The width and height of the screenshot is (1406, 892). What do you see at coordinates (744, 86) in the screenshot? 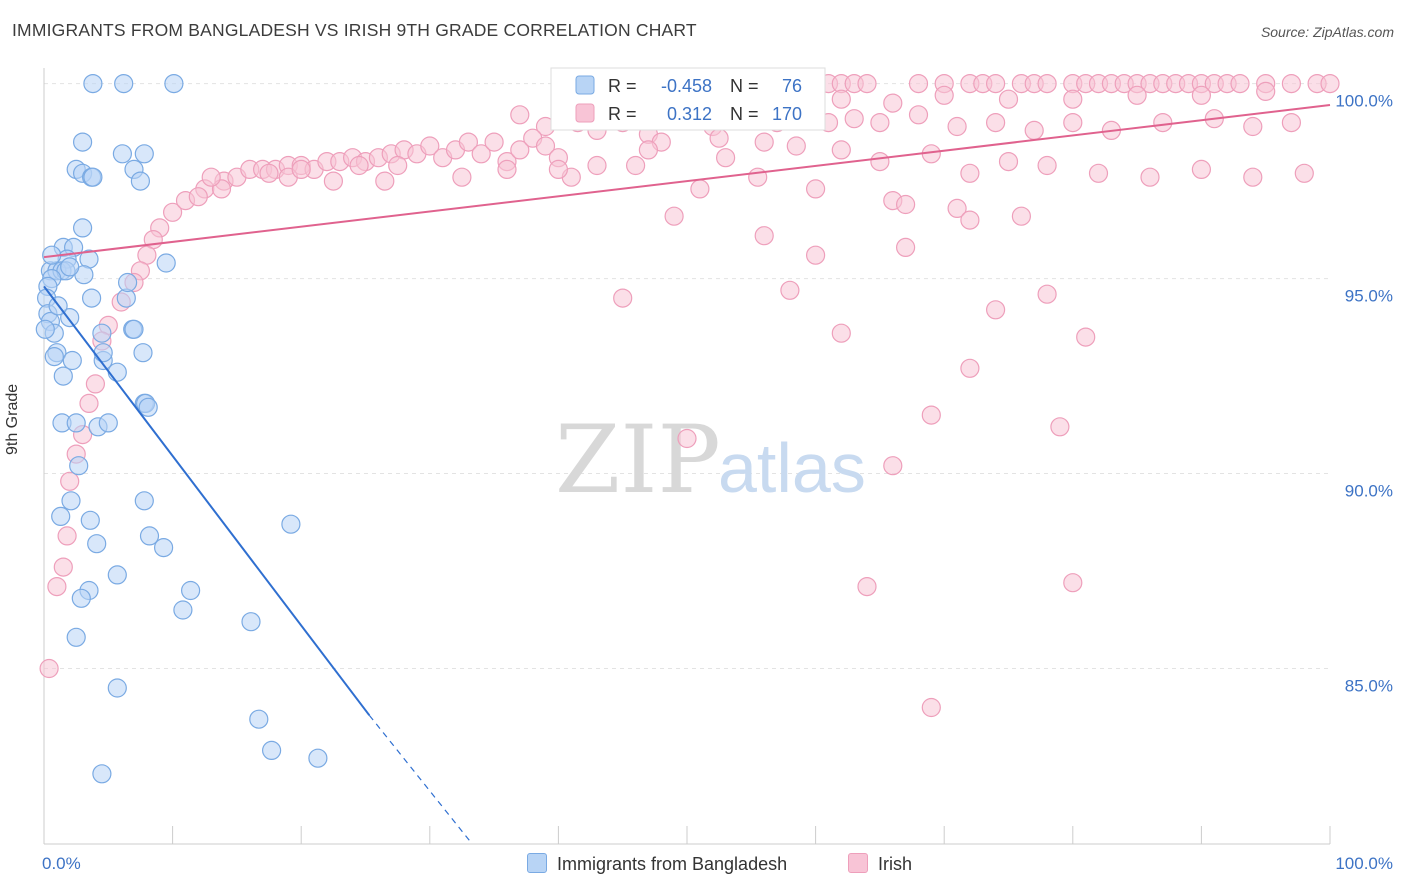
I see `stats-n-label-blue: N =` at bounding box center [744, 86].